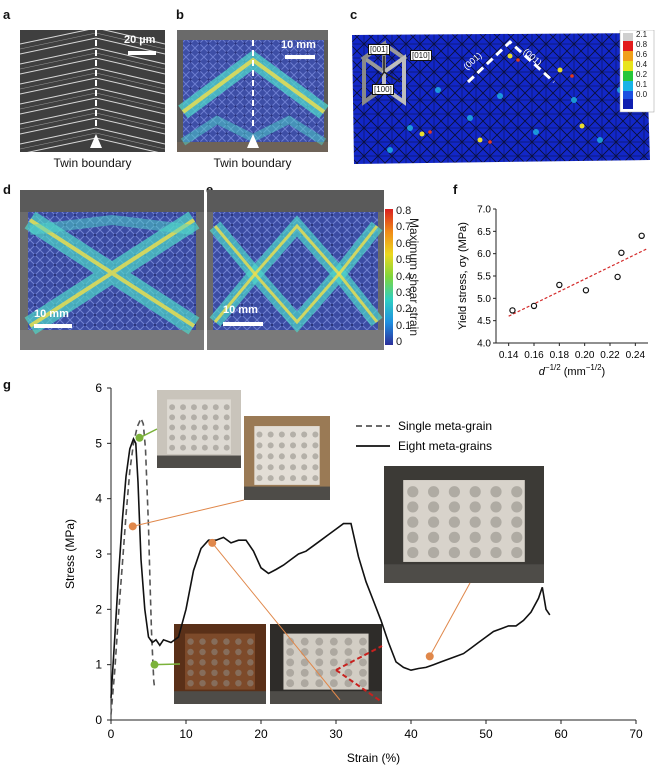  Describe the element at coordinates (373, 758) in the screenshot. I see `g-x-label: Strain (%)` at that location.